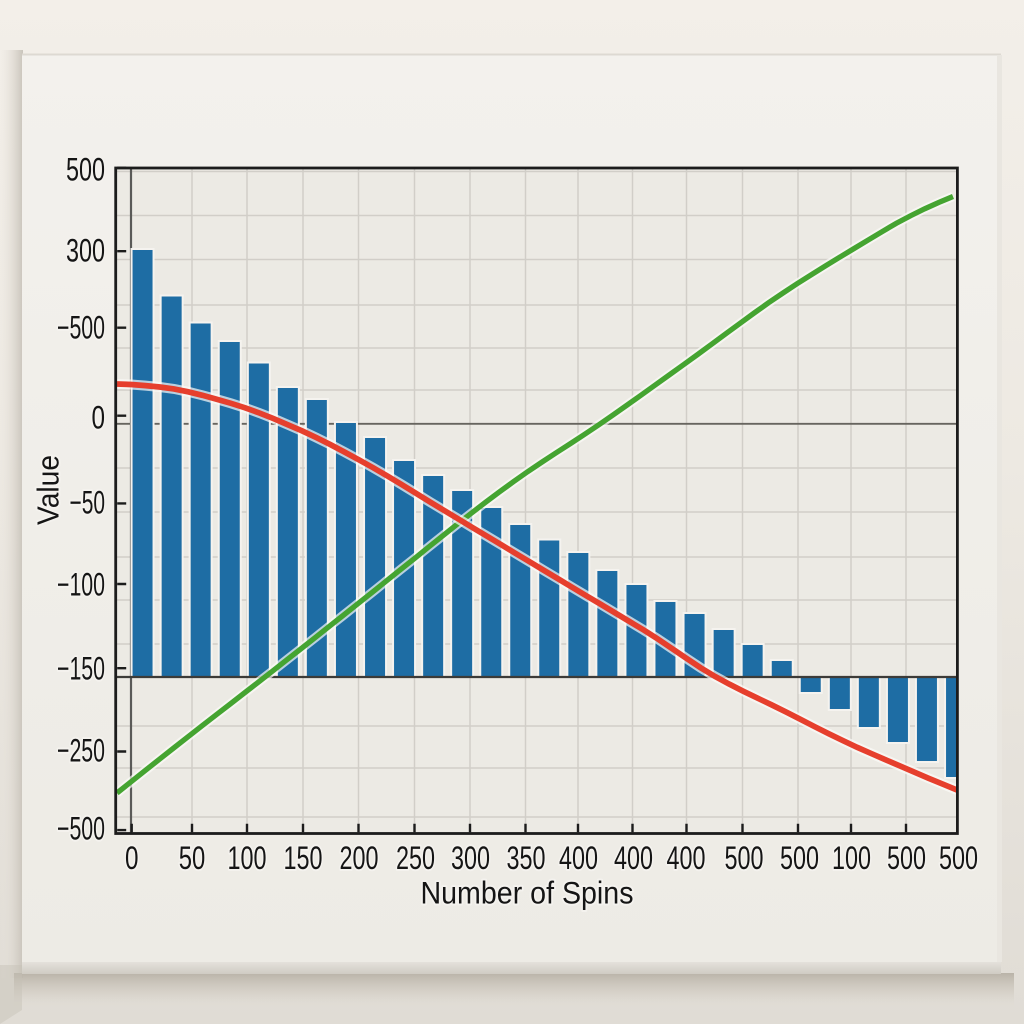 Image resolution: width=1024 pixels, height=1024 pixels. Describe the element at coordinates (81, 751) in the screenshot. I see `svg-text: −250` at that location.